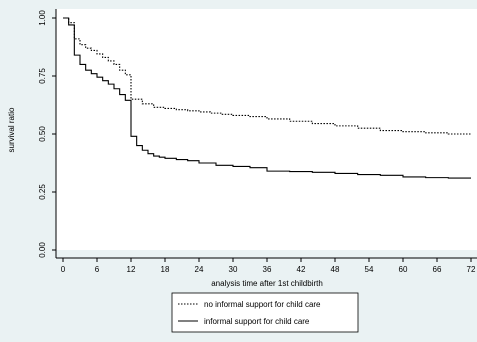 Image resolution: width=477 pixels, height=342 pixels. What do you see at coordinates (63, 269) in the screenshot?
I see `x-tick-label: 0` at bounding box center [63, 269].